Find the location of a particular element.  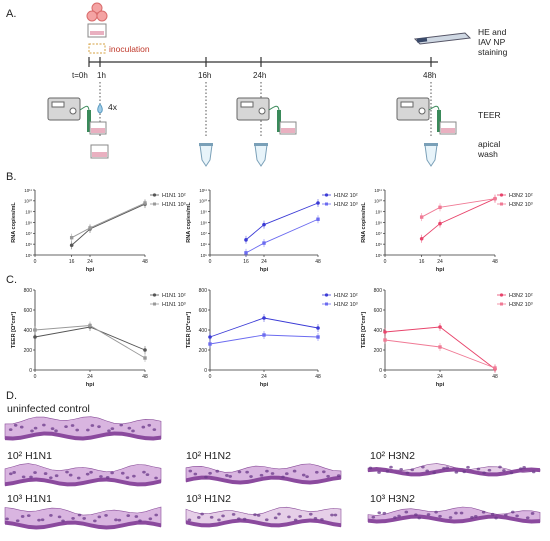

y-tick-label: 200 is located at coordinates (28, 351).